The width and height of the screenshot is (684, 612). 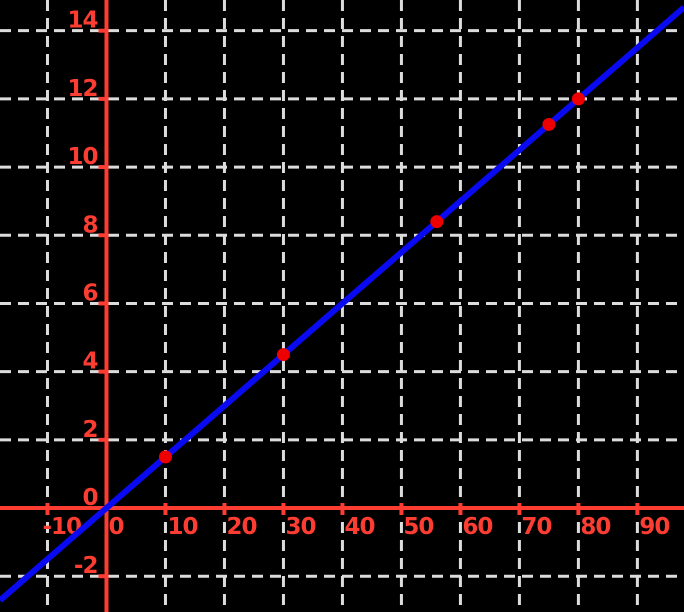 What do you see at coordinates (359, 527) in the screenshot?
I see `x-tick-label: 40` at bounding box center [359, 527].